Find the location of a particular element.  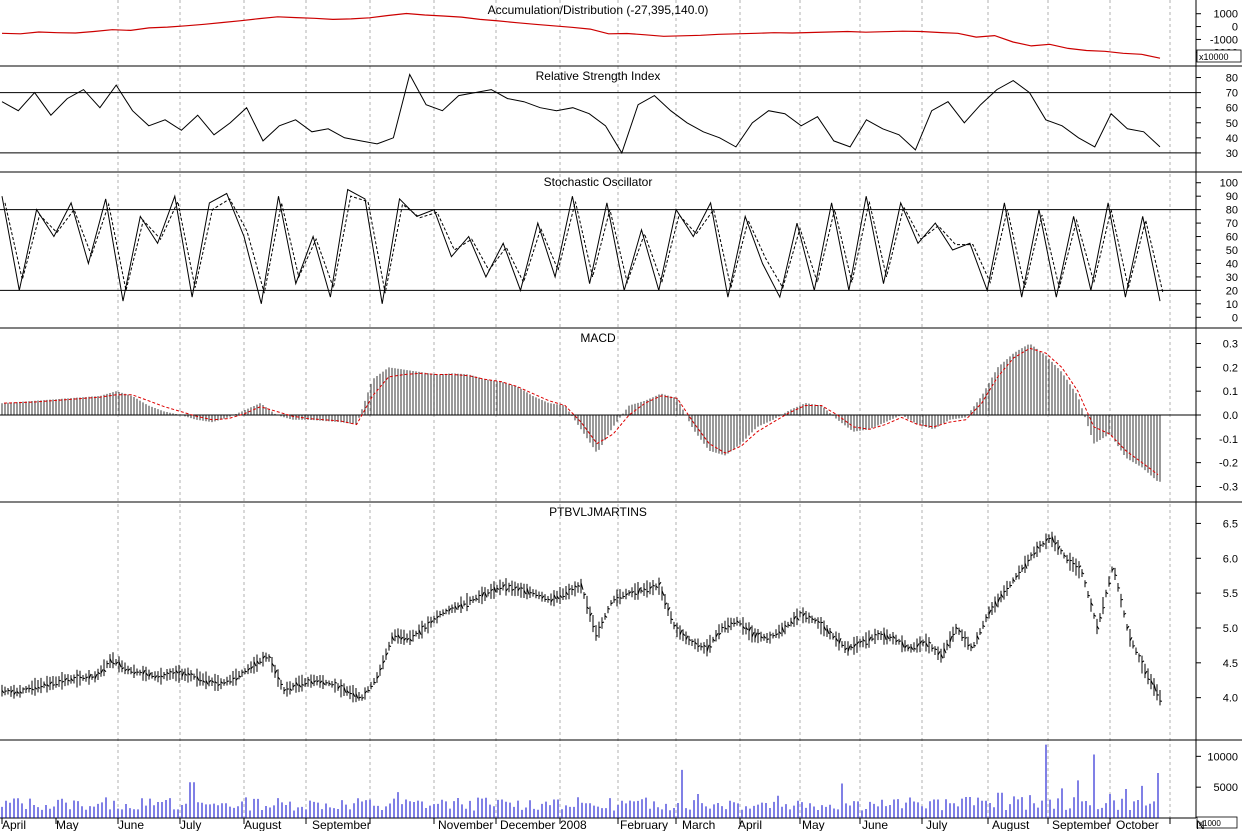

x-tick-label: December is located at coordinates (527, 824).